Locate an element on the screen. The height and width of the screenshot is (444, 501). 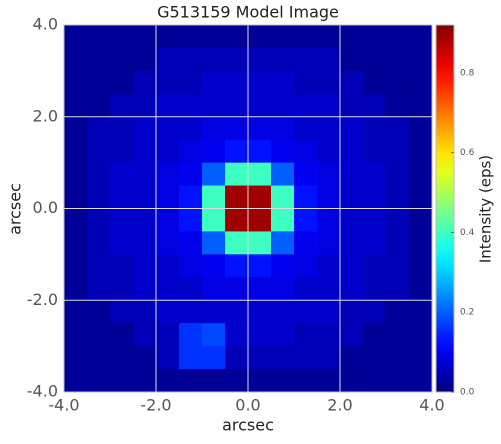
x-tick-label: -2.0 is located at coordinates (155, 405).